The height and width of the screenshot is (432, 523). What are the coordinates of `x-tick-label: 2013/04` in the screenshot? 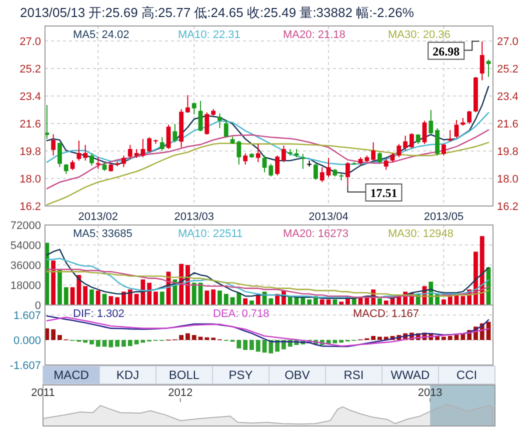 It's located at (328, 217).